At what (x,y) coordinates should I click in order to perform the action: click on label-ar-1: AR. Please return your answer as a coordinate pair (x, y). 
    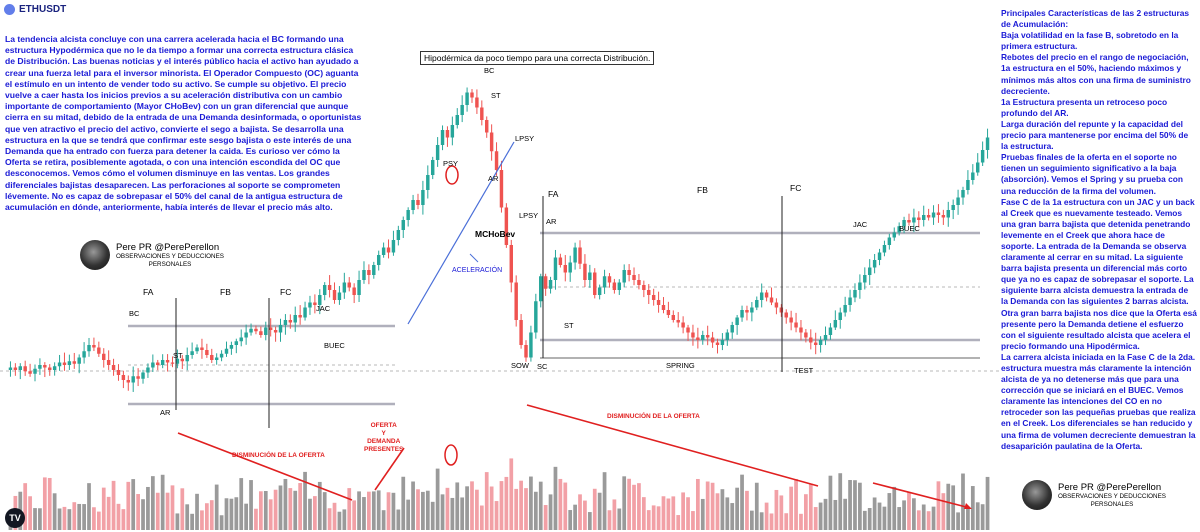
    Looking at the image, I should click on (165, 412).